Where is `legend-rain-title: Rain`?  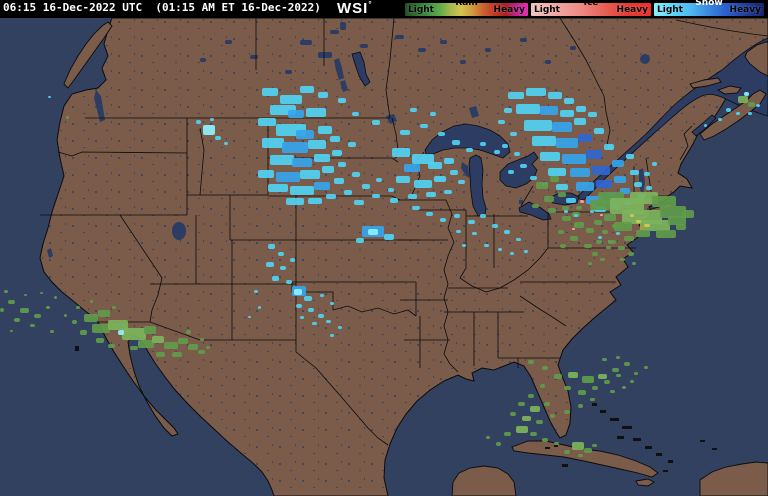 legend-rain-title: Rain is located at coordinates (466, 4).